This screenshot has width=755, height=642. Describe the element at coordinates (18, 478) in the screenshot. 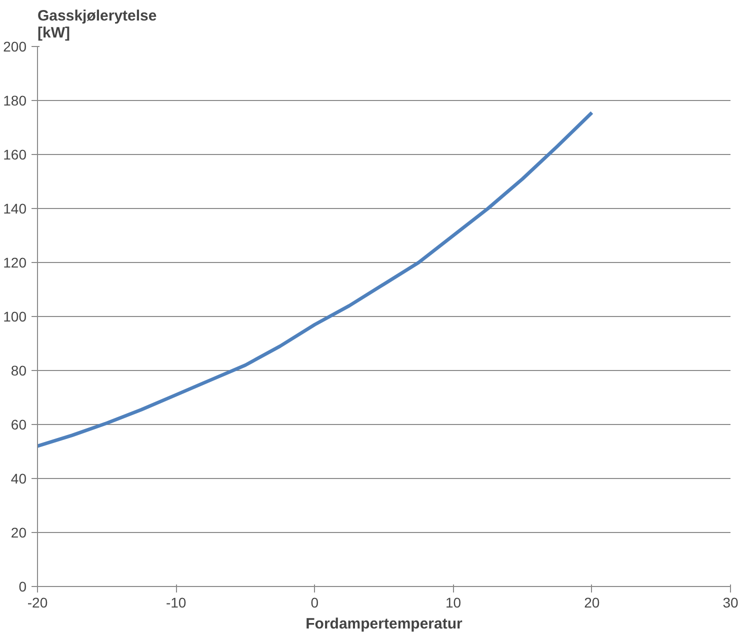

I see `y-tick-label: 40` at that location.